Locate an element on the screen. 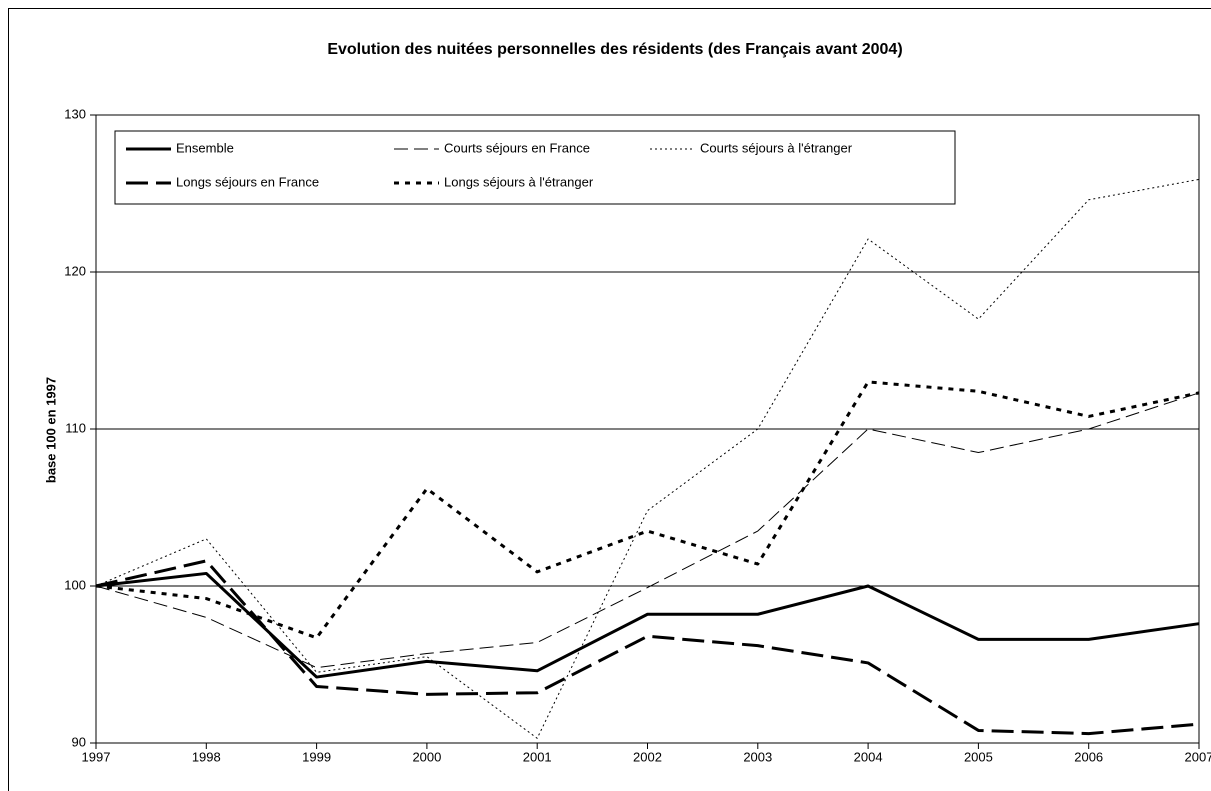 Image resolution: width=1211 pixels, height=791 pixels. legend-label: Ensemble is located at coordinates (205, 147).